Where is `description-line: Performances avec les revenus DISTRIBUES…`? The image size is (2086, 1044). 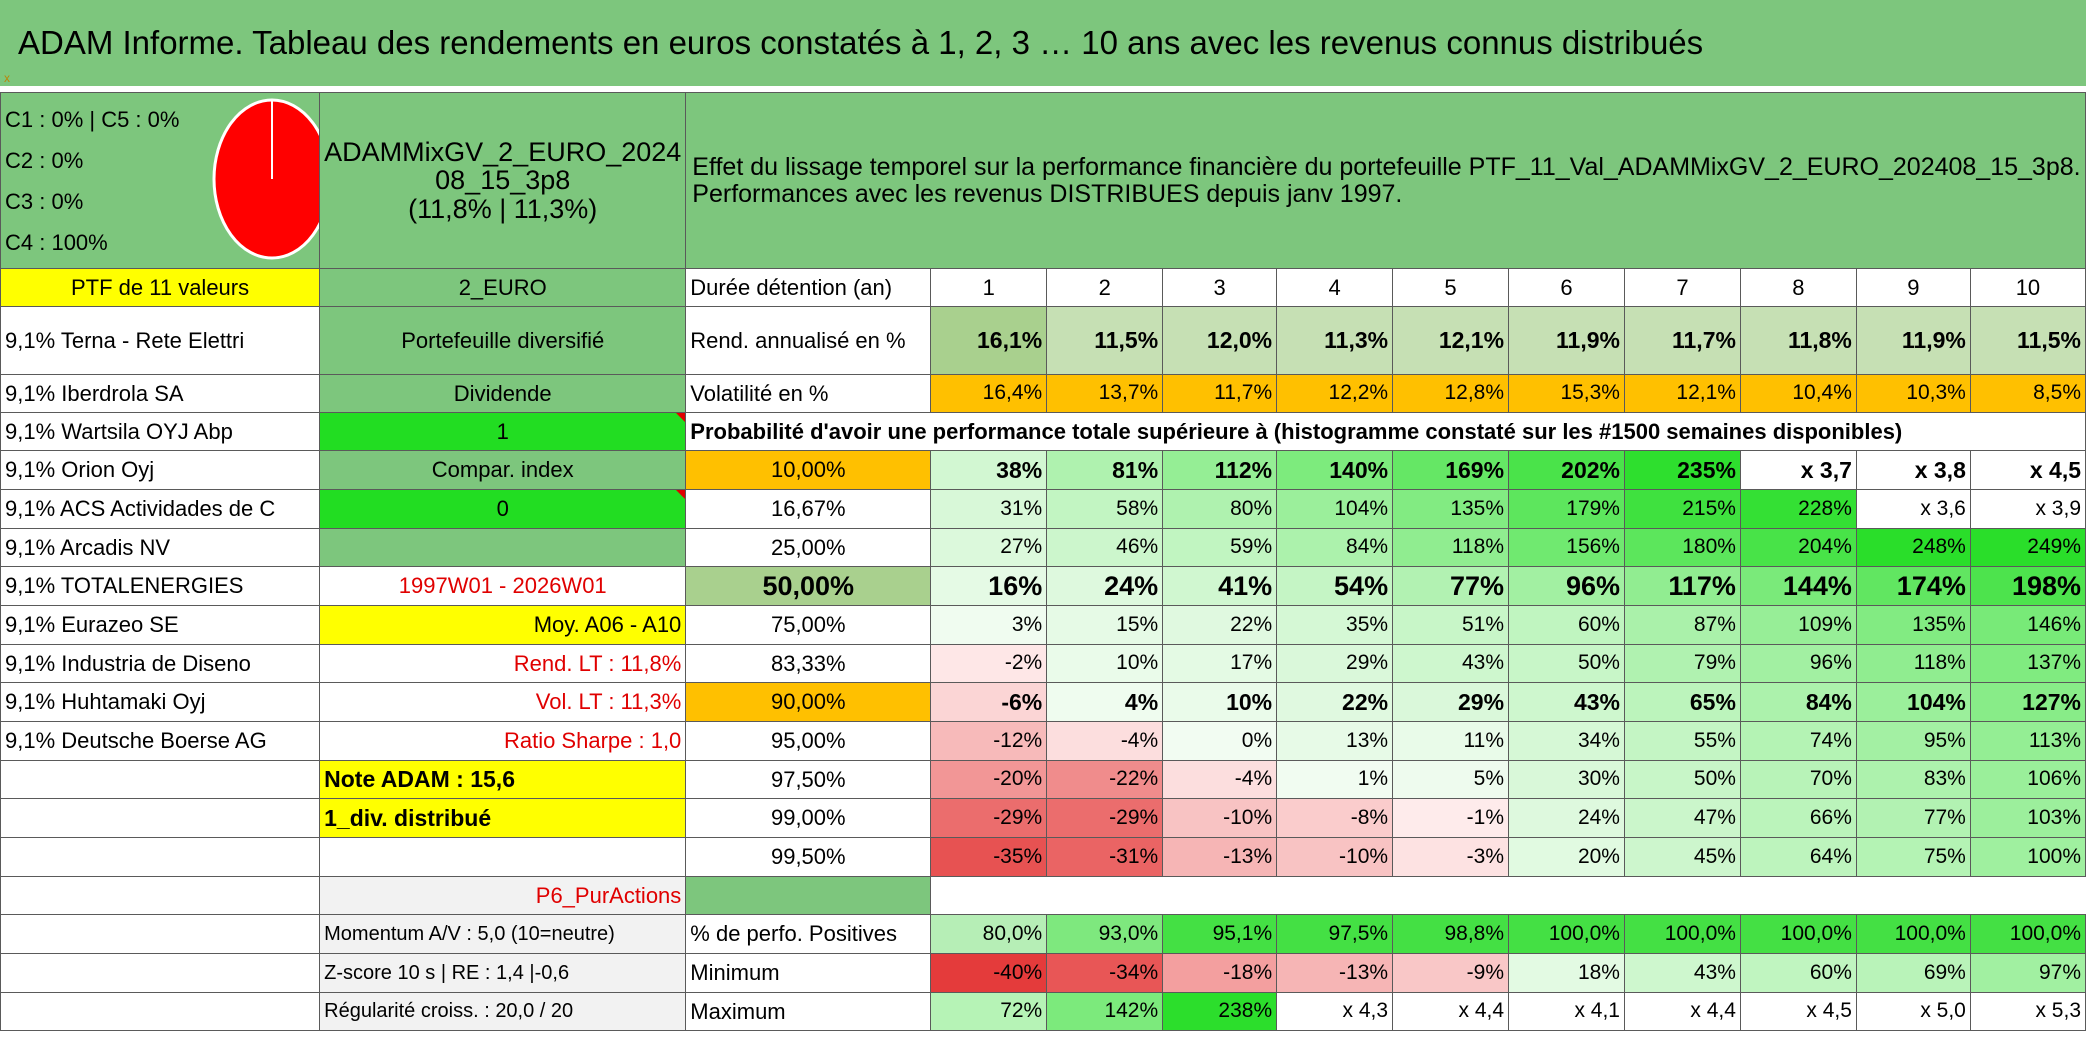 description-line: Performances avec les revenus DISTRIBUES… is located at coordinates (1047, 193).